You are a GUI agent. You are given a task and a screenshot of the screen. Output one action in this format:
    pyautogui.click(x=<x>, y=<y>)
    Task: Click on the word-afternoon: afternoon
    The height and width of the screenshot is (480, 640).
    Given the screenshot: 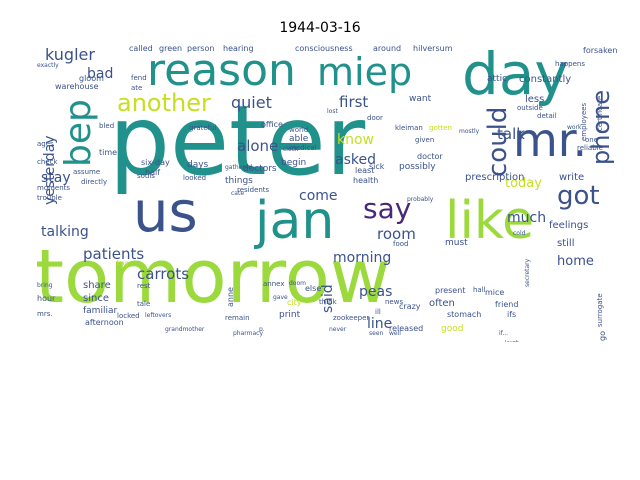 What is the action you would take?
    pyautogui.click(x=104, y=322)
    